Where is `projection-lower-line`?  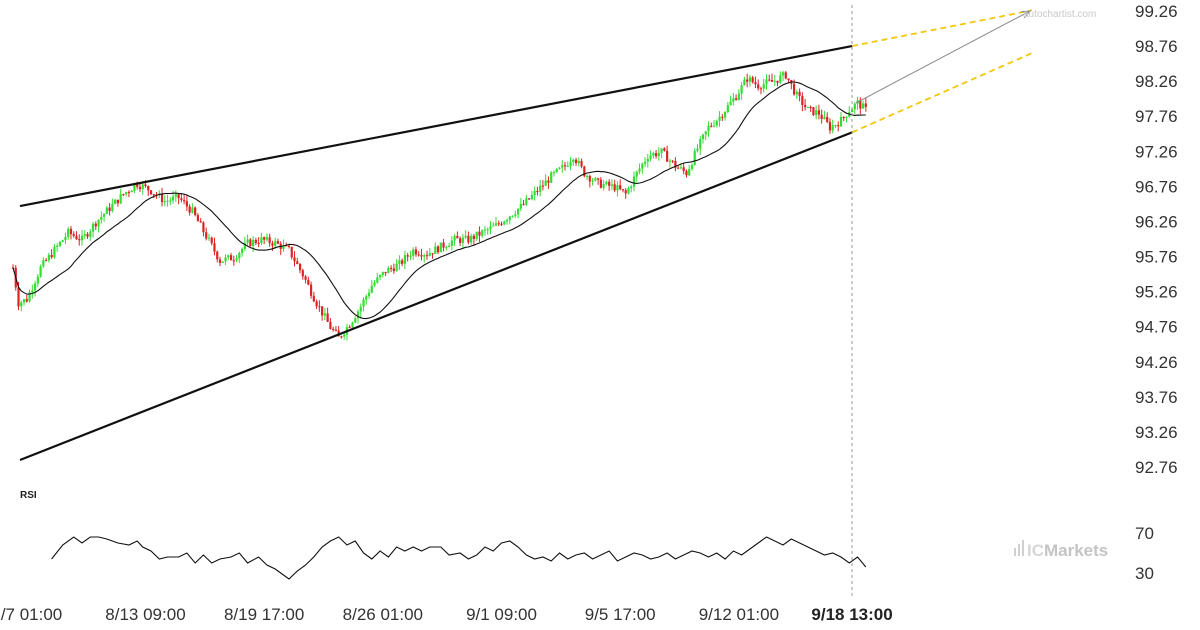 projection-lower-line is located at coordinates (942, 93).